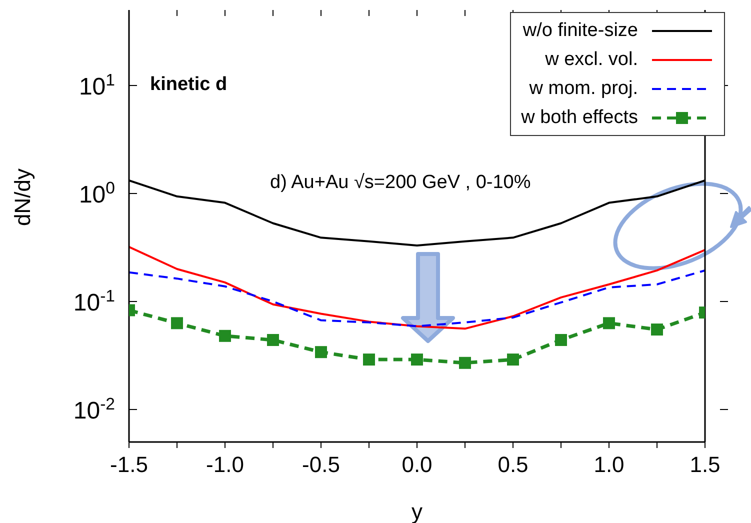 The width and height of the screenshot is (751, 523). I want to click on x-tick-label: 0.0, so click(417, 464).